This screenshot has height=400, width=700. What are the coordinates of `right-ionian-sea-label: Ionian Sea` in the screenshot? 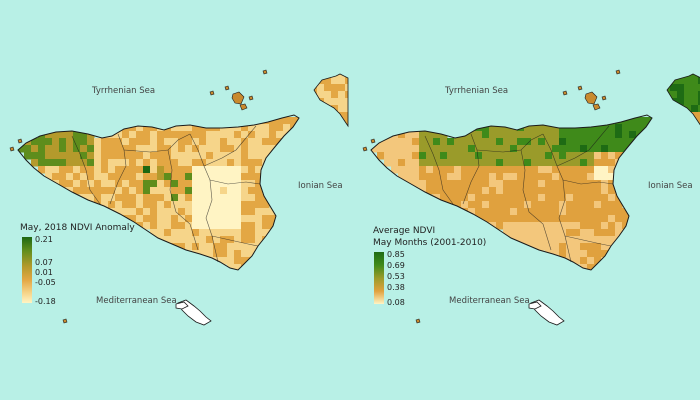 It's located at (670, 186).